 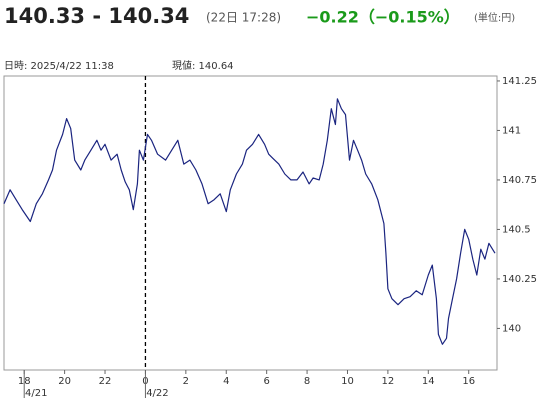 I want to click on price-change: −0.22（−0.15%）, so click(x=383, y=17).